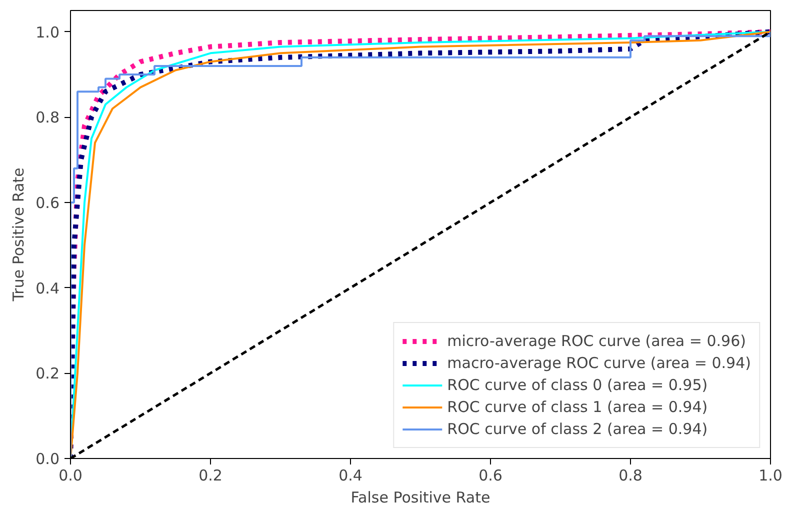 The image size is (785, 513). Describe the element at coordinates (48, 32) in the screenshot. I see `y-tick-label: 1.0` at that location.